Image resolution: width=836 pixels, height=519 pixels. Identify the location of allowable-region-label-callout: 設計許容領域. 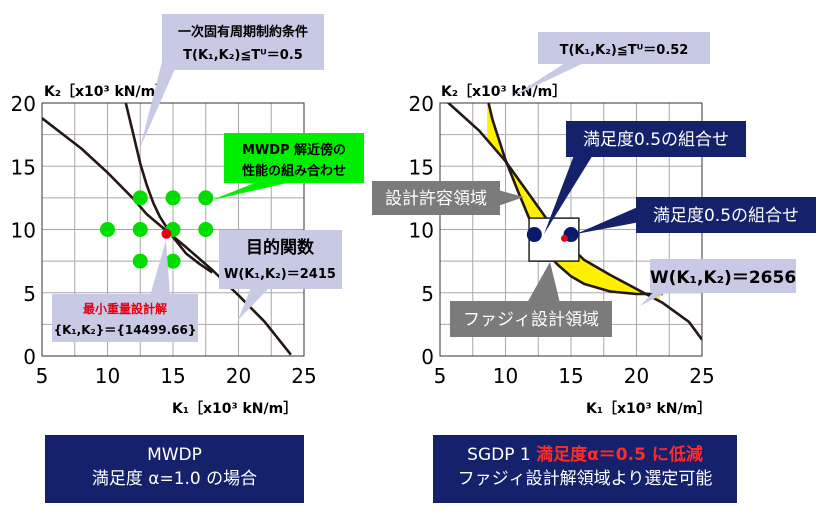
(448, 198).